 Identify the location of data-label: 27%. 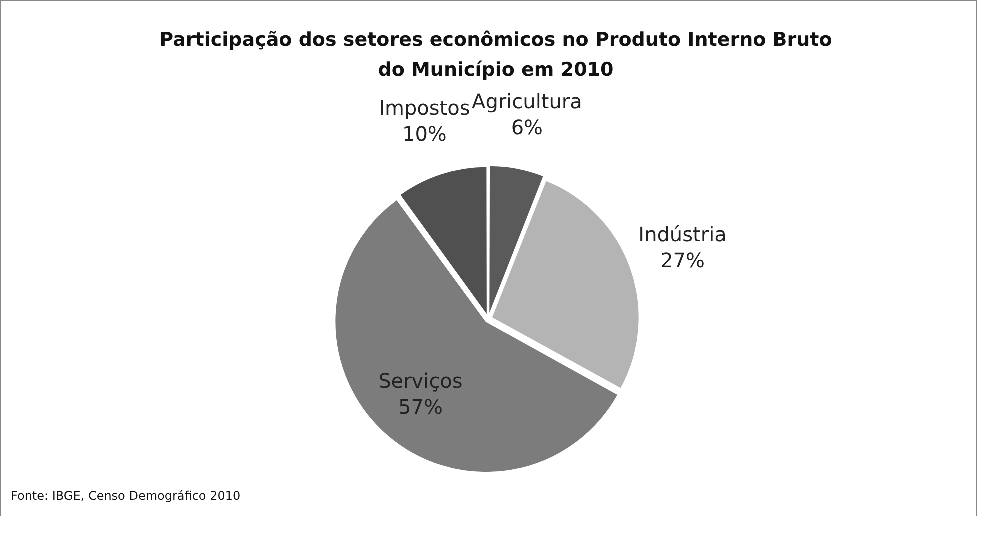
(683, 260).